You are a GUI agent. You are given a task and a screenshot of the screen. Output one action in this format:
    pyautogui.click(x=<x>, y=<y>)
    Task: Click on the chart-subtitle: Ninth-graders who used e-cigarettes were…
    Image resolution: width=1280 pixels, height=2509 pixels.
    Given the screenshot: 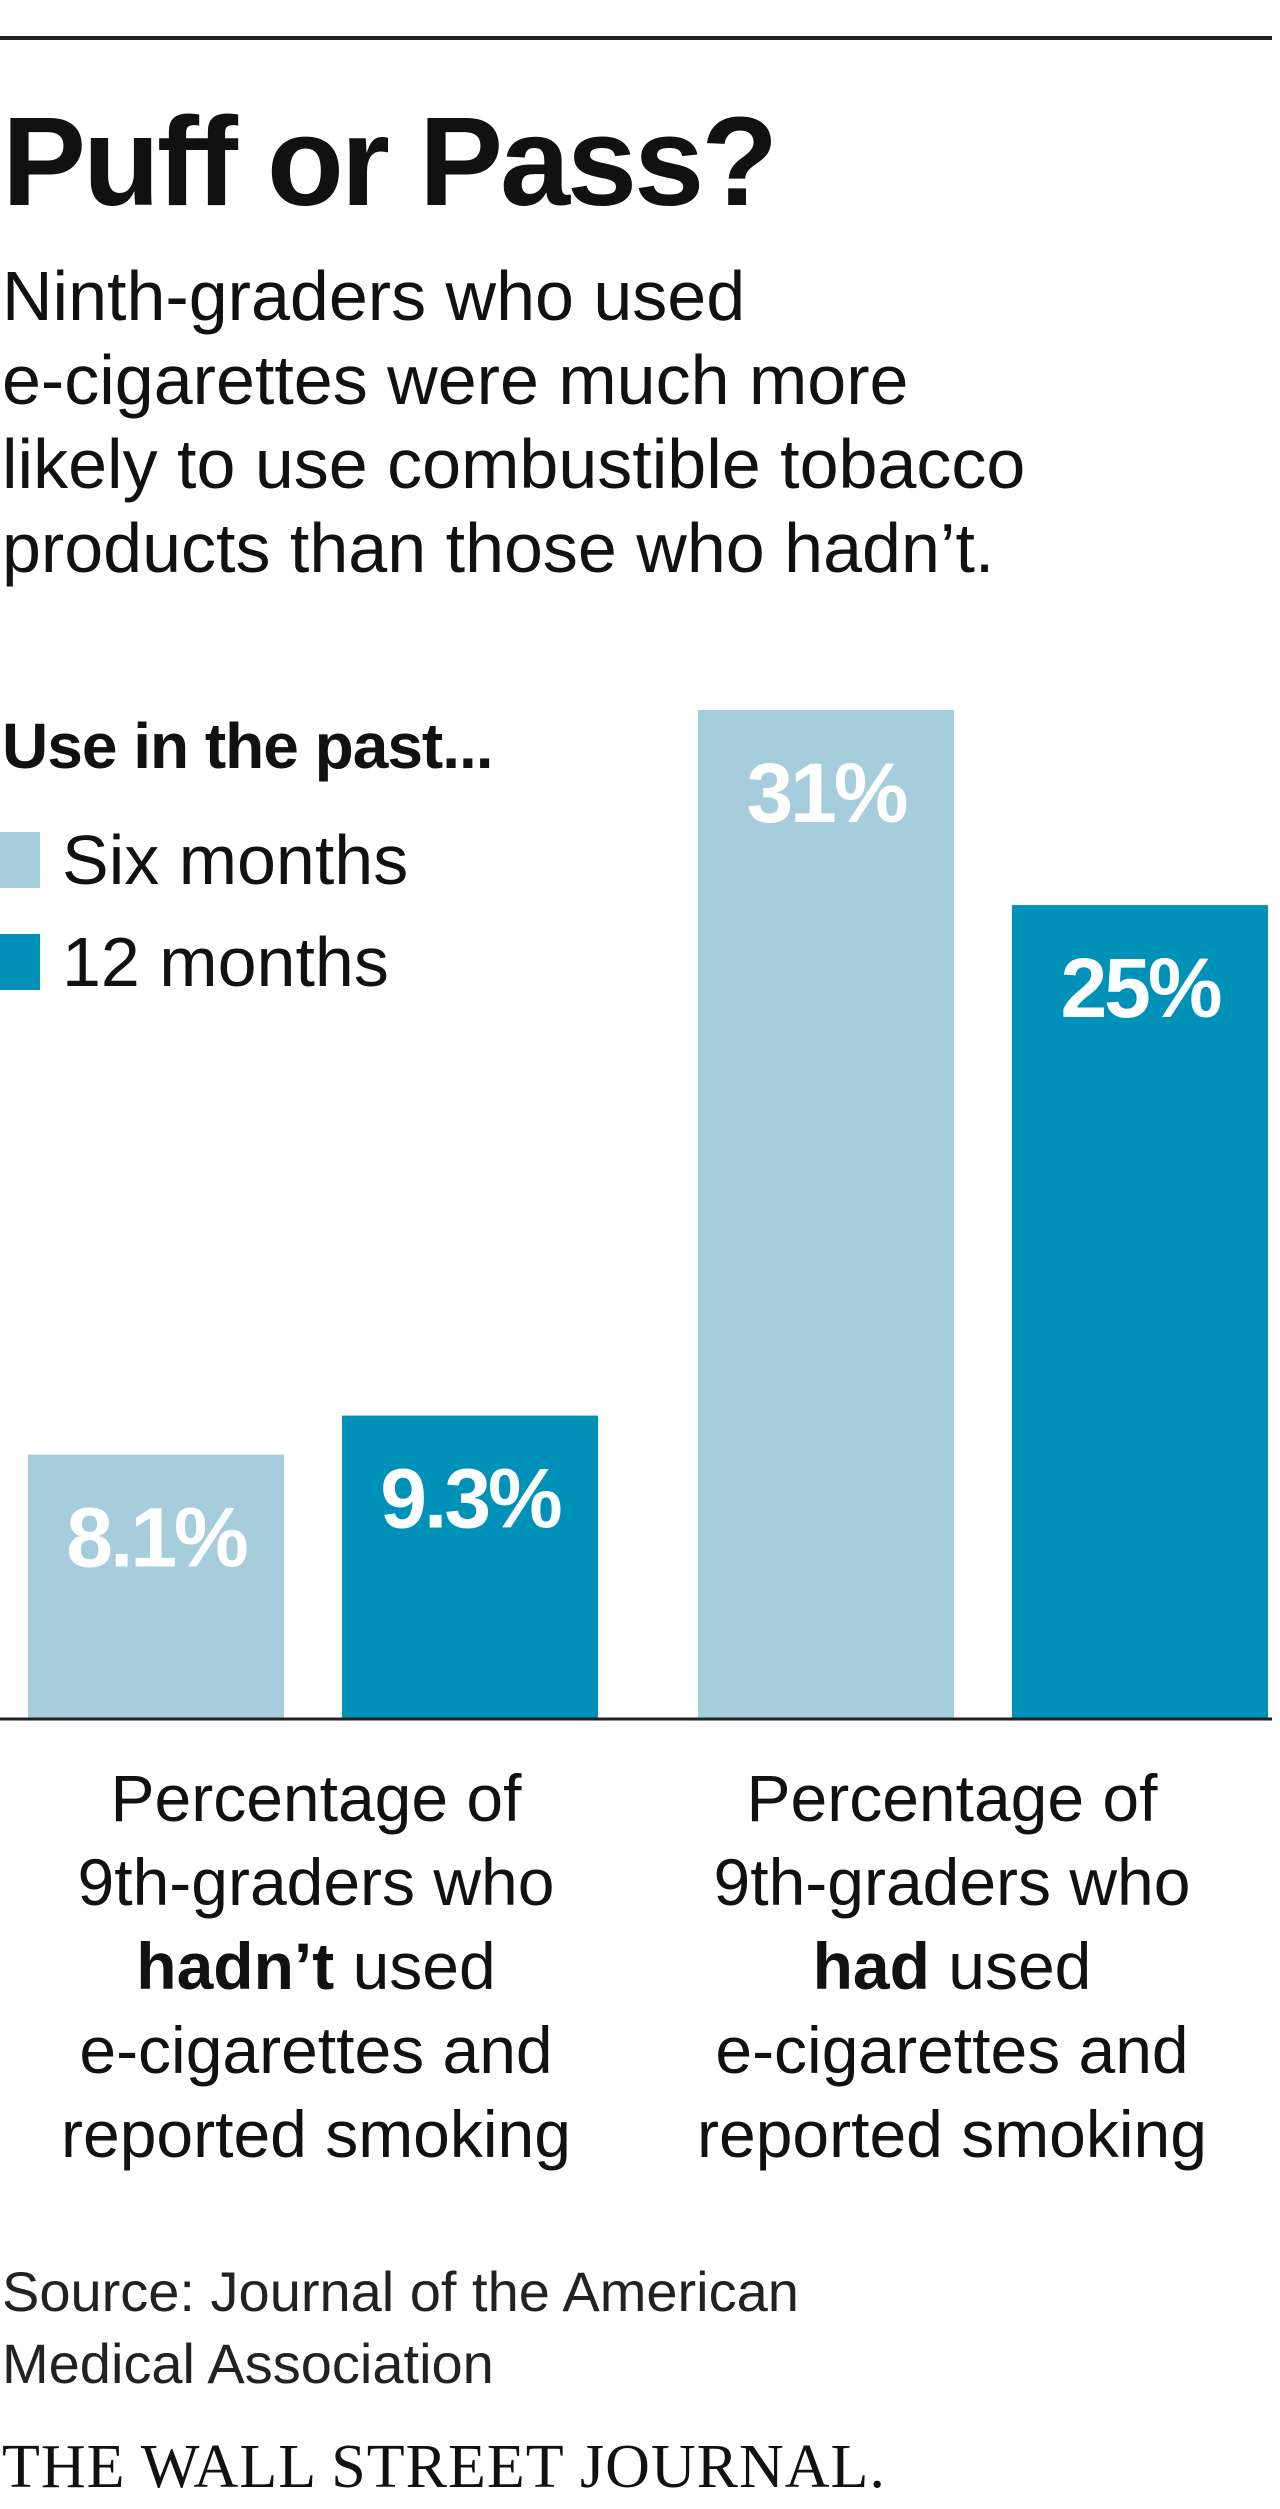 What is the action you would take?
    pyautogui.click(x=636, y=422)
    